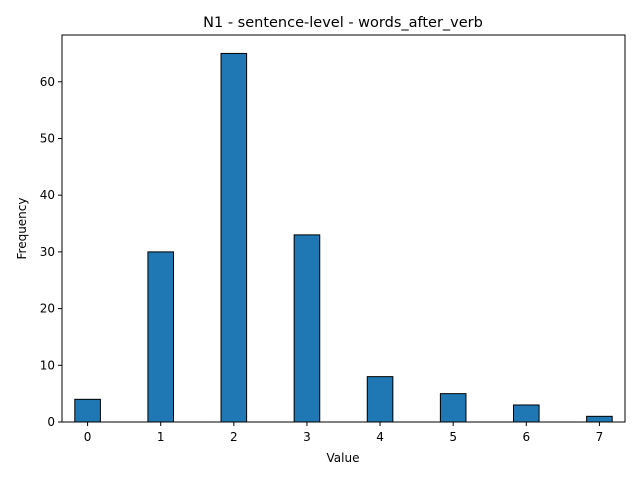 This screenshot has width=640, height=480. I want to click on x-tick-label: 3, so click(307, 437).